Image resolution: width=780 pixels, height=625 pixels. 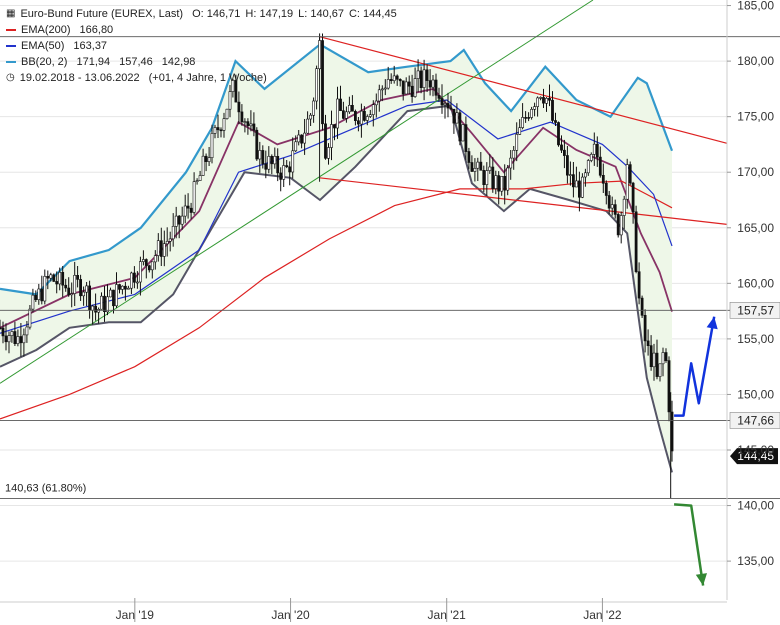 I want to click on y-tick-label: 170,00, so click(x=755, y=172).